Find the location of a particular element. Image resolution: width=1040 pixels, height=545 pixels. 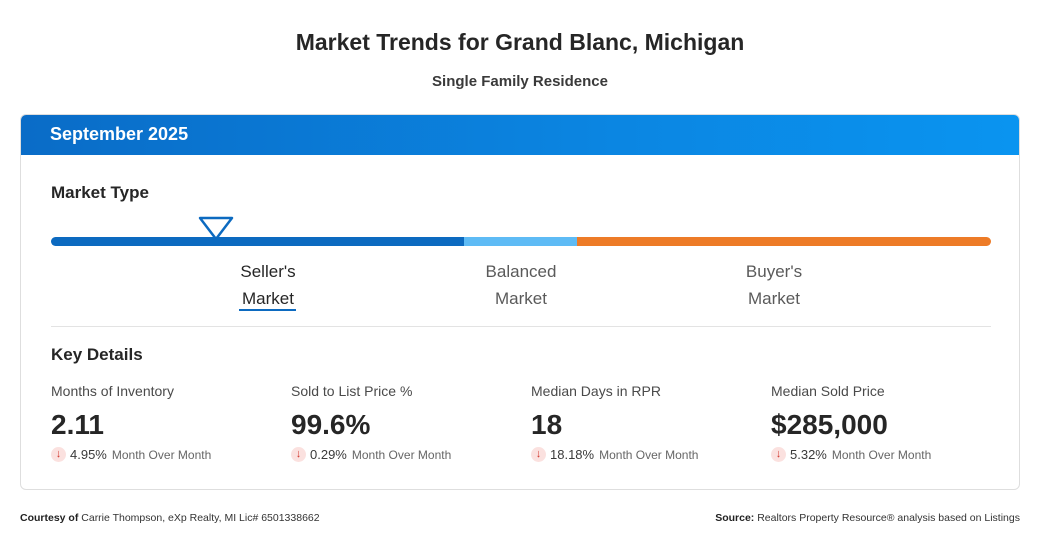

market-type-heading: Market Type is located at coordinates (100, 192).